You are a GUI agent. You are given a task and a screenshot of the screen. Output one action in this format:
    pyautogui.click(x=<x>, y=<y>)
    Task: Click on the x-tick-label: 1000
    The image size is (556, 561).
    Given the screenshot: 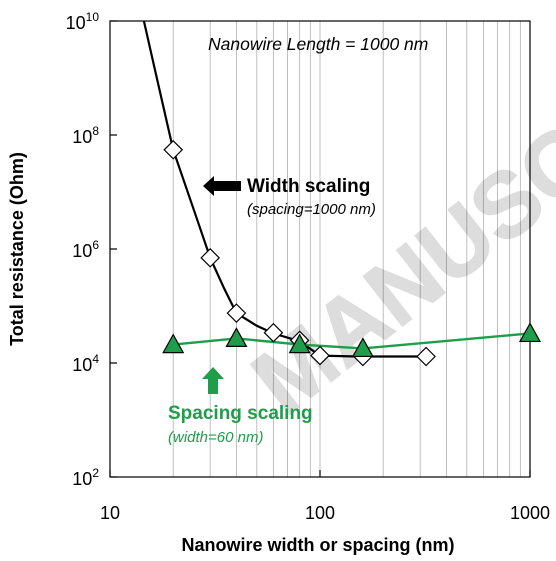 What is the action you would take?
    pyautogui.click(x=530, y=513)
    